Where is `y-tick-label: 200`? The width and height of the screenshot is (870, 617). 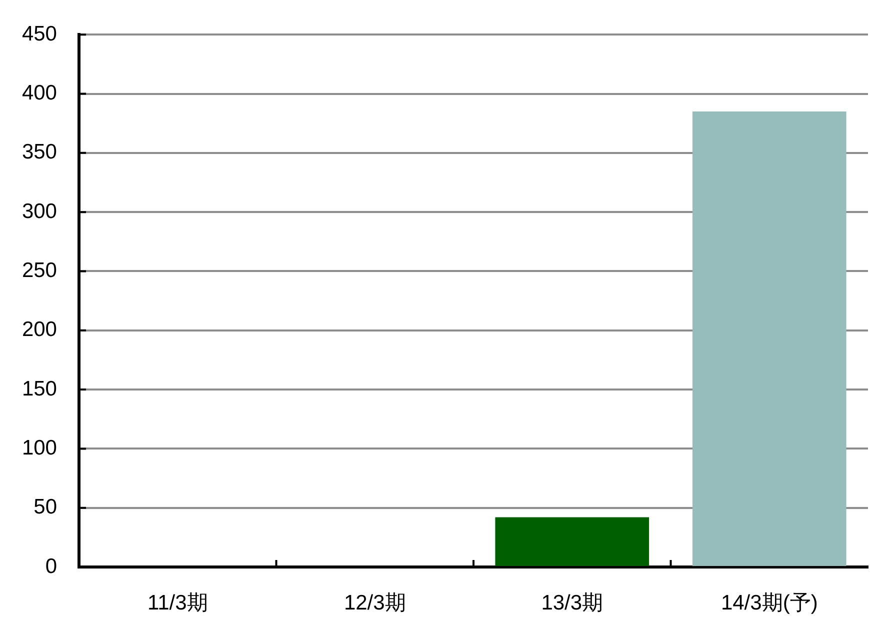
y-tick-label: 200 is located at coordinates (39, 330).